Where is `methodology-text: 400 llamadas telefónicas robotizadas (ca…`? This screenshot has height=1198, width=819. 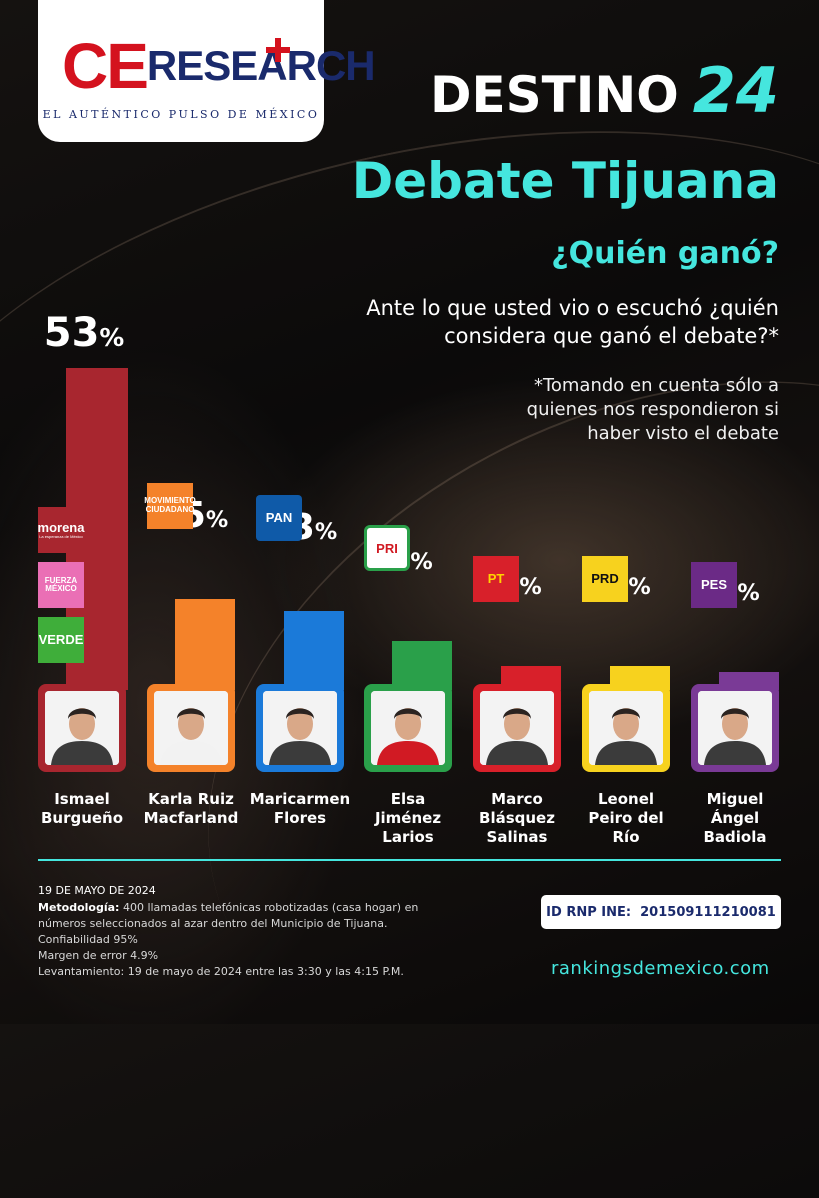 methodology-text: 400 llamadas telefónicas robotizadas (ca… is located at coordinates (228, 915).